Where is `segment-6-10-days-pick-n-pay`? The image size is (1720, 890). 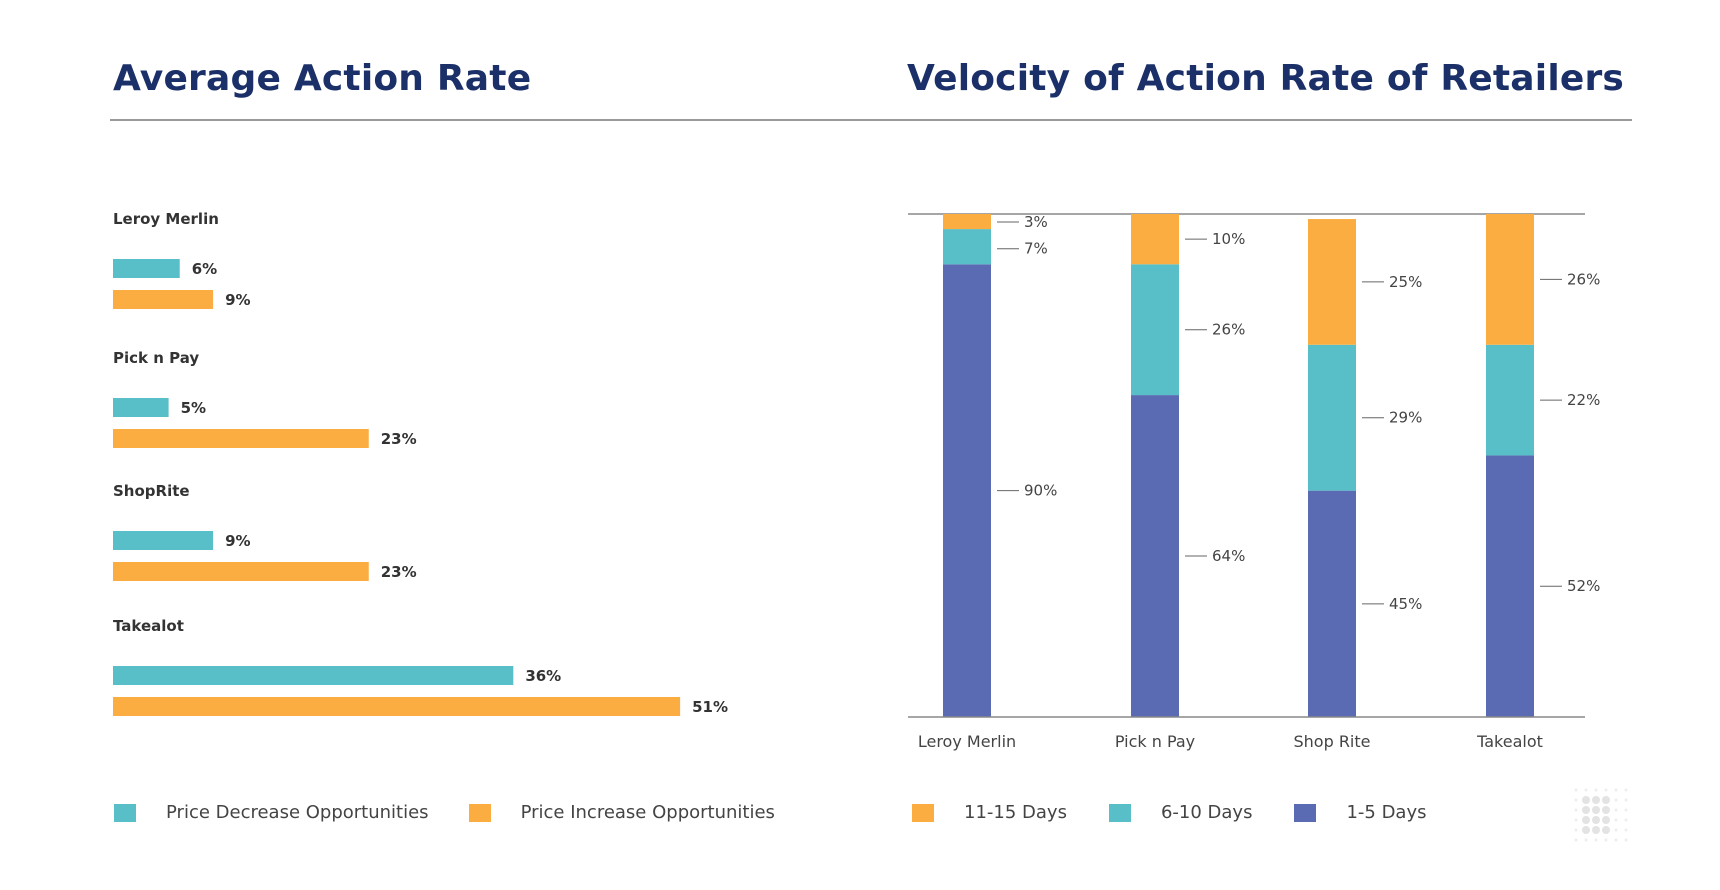
segment-6-10-days-pick-n-pay is located at coordinates (1155, 330).